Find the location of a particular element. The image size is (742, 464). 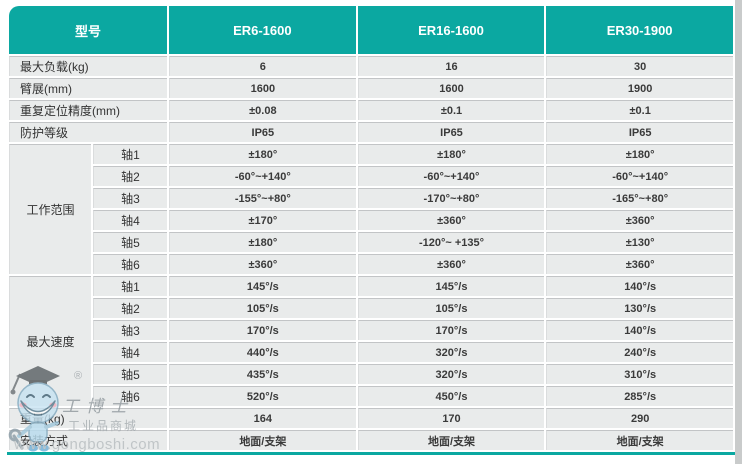

table-row-weight: 重量(kg) 164 170 290 is located at coordinates (371, 418).